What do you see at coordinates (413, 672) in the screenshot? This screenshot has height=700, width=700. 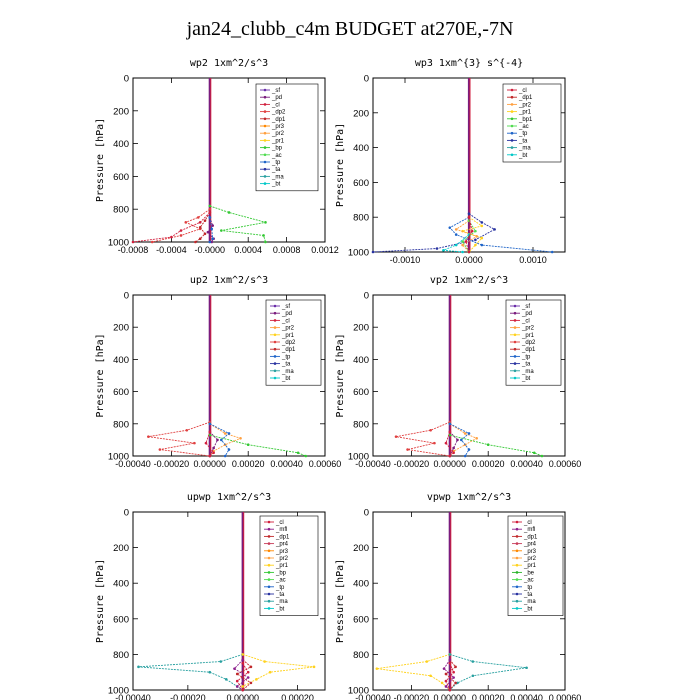 I see `series-line-pr1` at bounding box center [413, 672].